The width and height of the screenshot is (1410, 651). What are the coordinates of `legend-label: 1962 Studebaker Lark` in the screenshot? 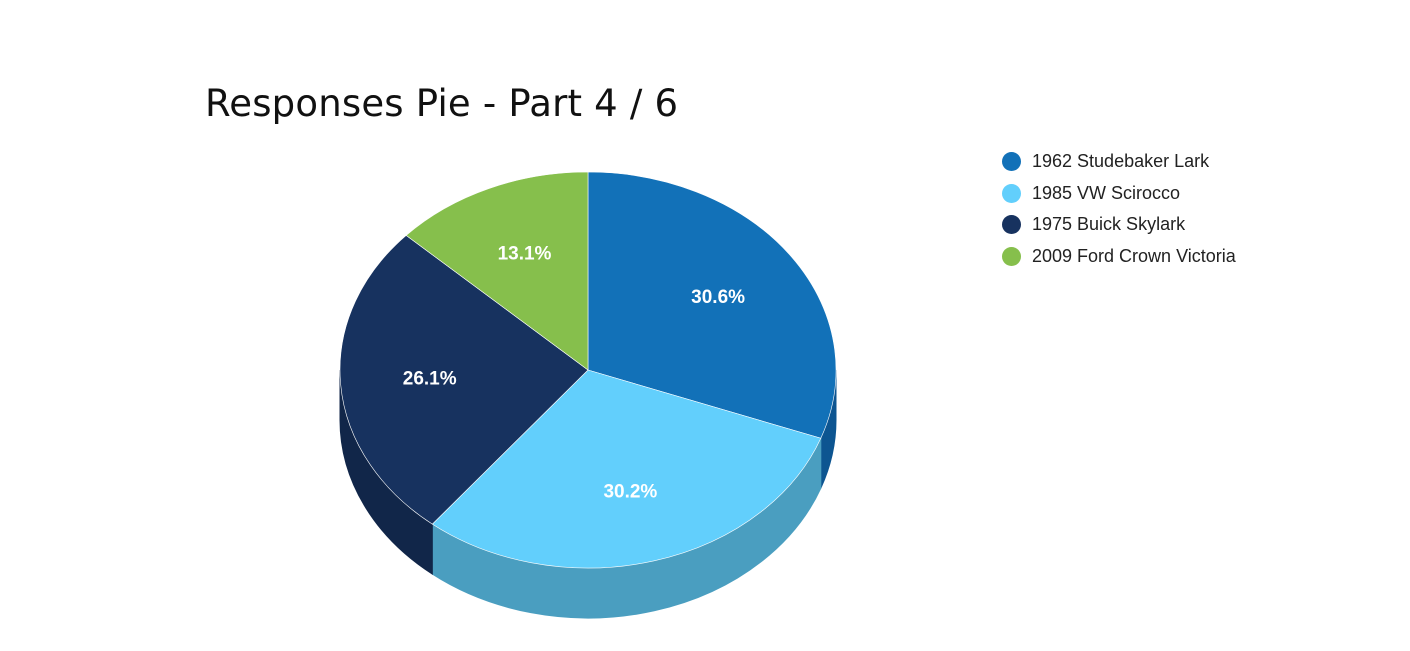 It's located at (1121, 161).